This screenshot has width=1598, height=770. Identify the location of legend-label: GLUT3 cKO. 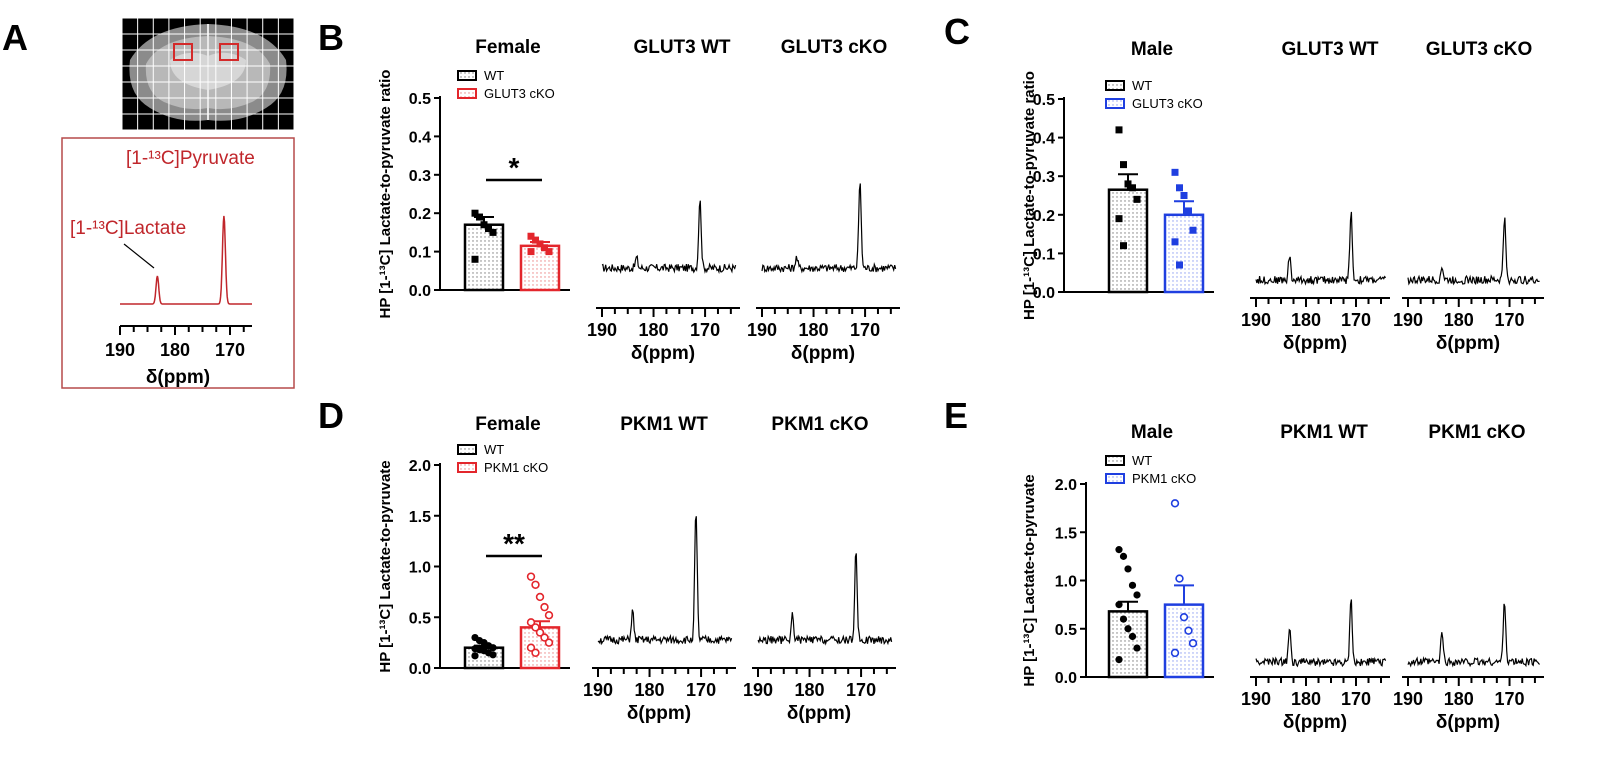
(1167, 103).